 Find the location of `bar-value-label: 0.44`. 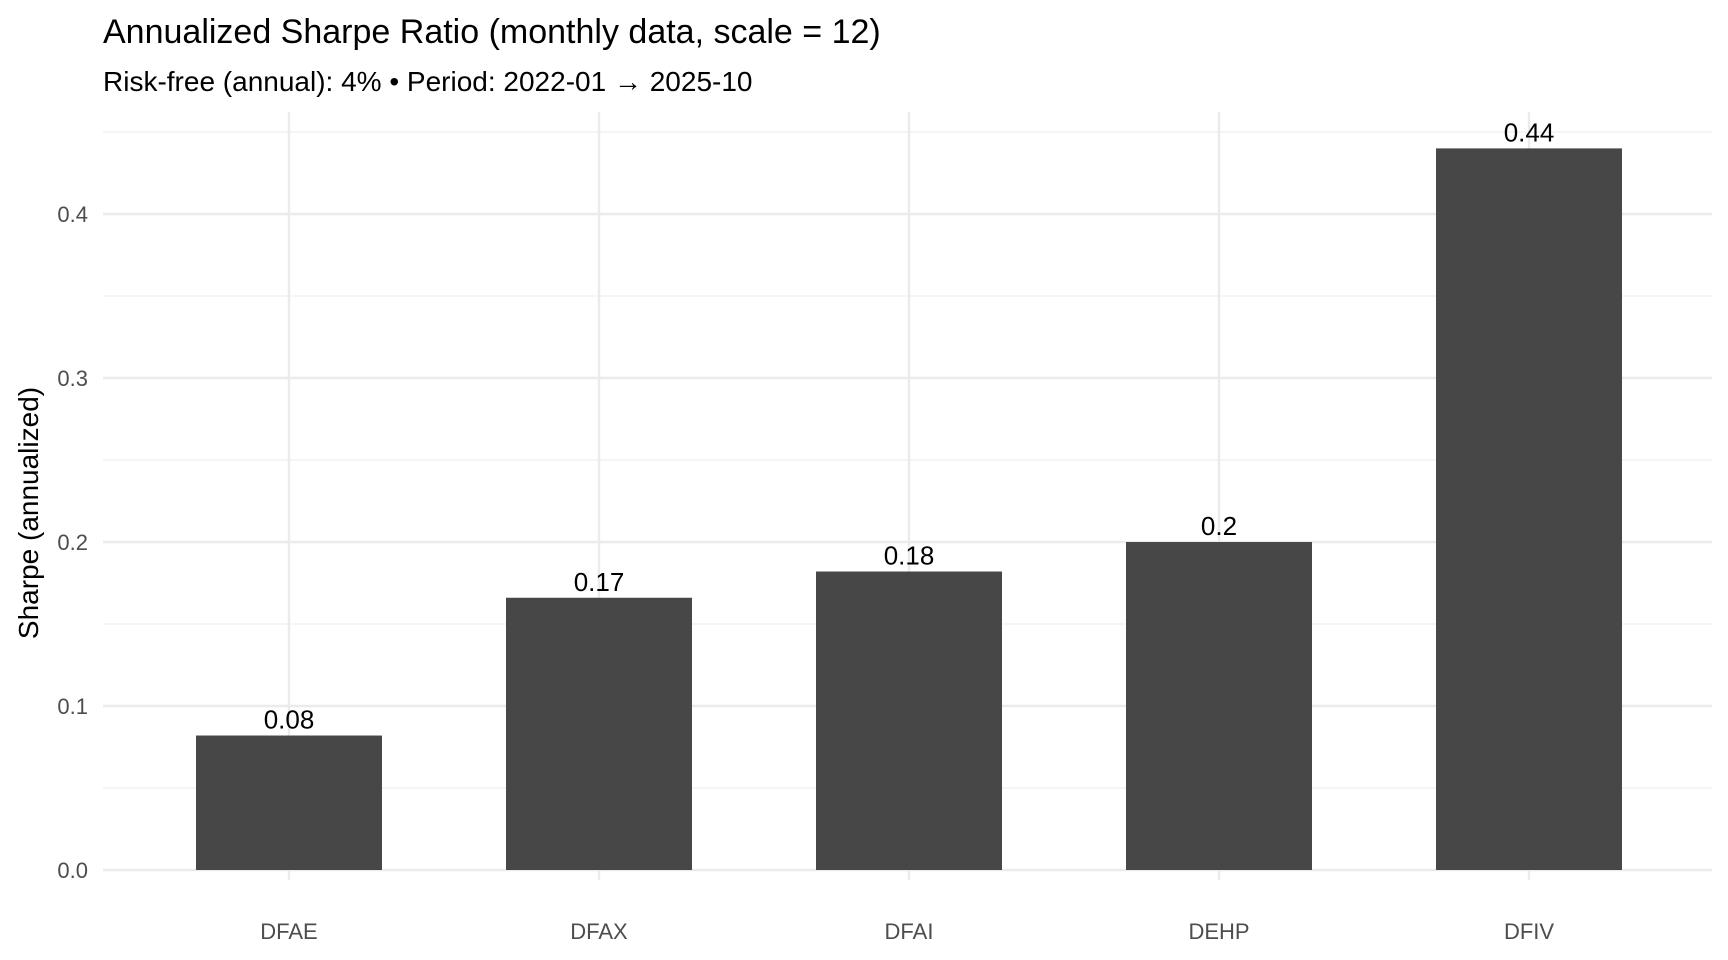

bar-value-label: 0.44 is located at coordinates (1529, 132).